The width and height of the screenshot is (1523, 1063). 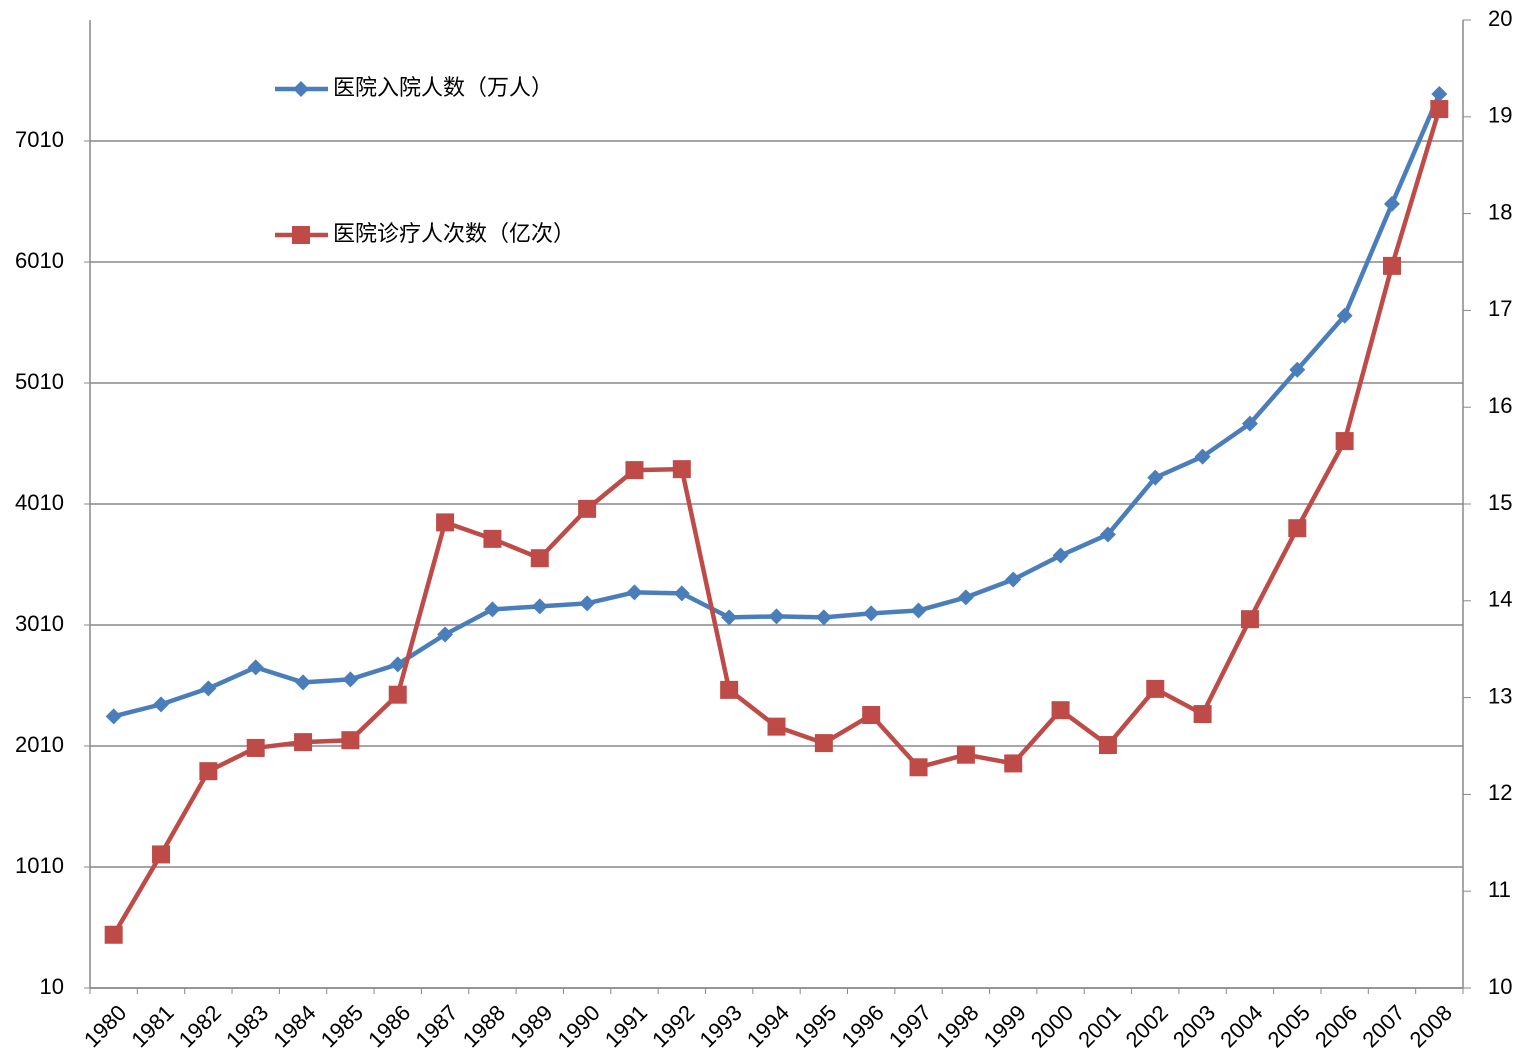 I want to click on x-tick-label: 1993, so click(x=721, y=1026).